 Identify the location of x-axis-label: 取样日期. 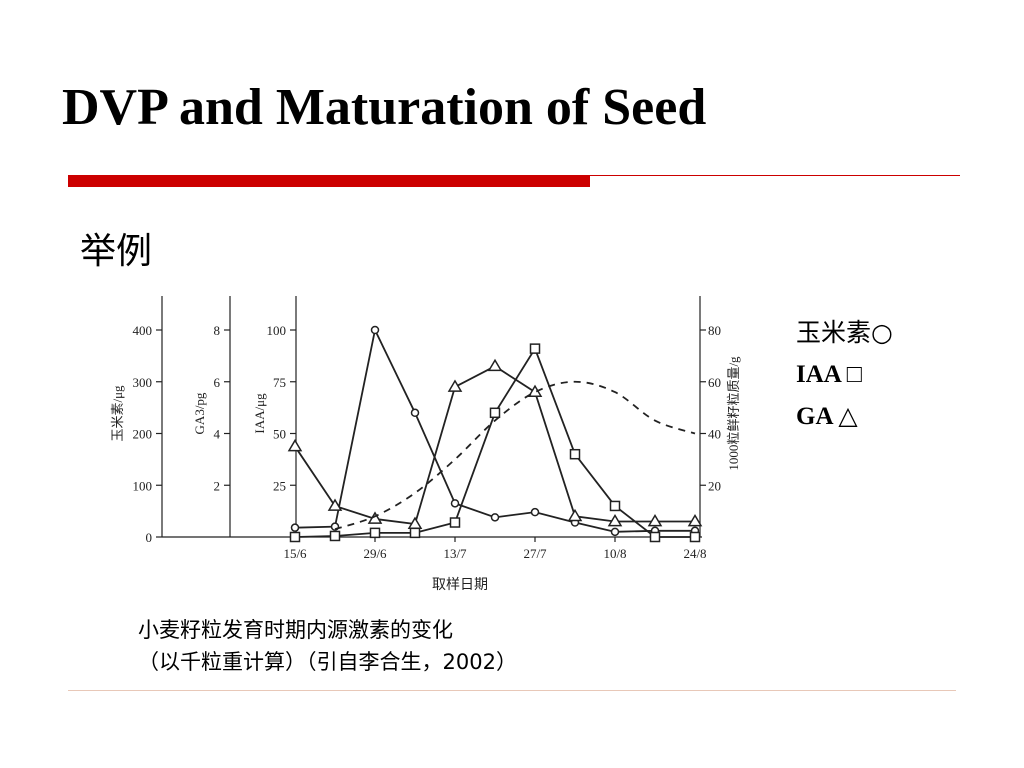
(460, 585).